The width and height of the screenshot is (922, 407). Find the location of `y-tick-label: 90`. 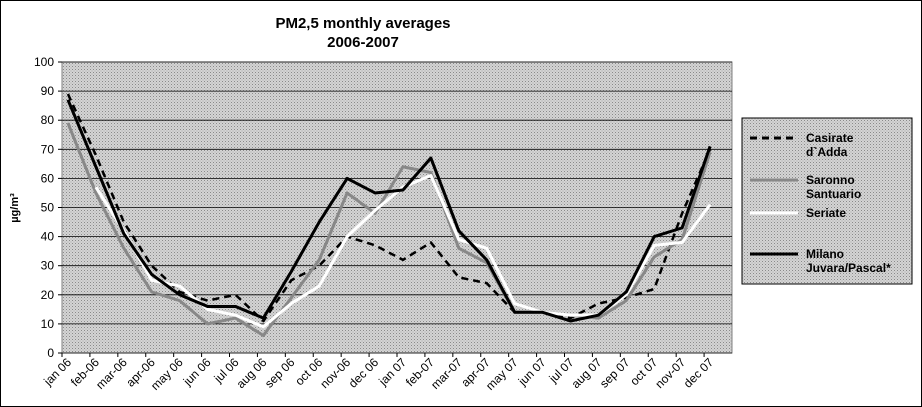

y-tick-label: 90 is located at coordinates (48, 91).